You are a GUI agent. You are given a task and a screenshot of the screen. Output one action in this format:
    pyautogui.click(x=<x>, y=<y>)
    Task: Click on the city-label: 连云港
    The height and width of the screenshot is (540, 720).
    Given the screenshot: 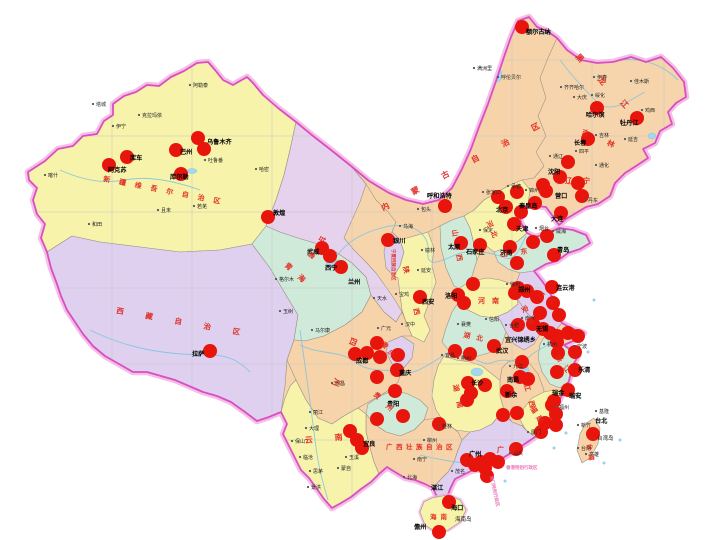 What is the action you would take?
    pyautogui.click(x=565, y=288)
    